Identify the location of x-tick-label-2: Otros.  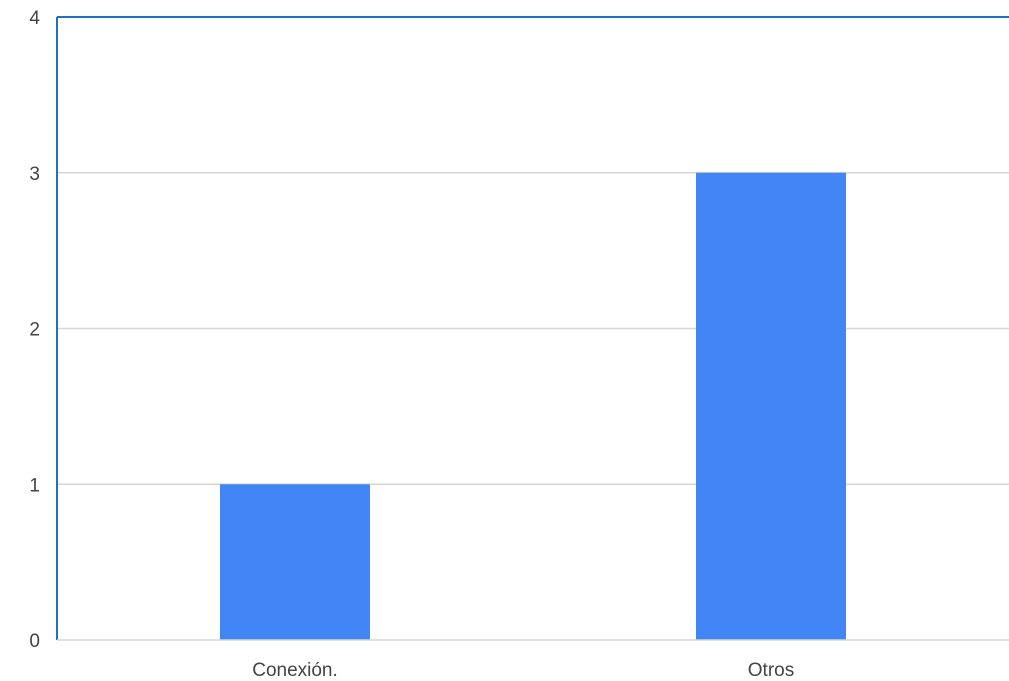
(771, 670).